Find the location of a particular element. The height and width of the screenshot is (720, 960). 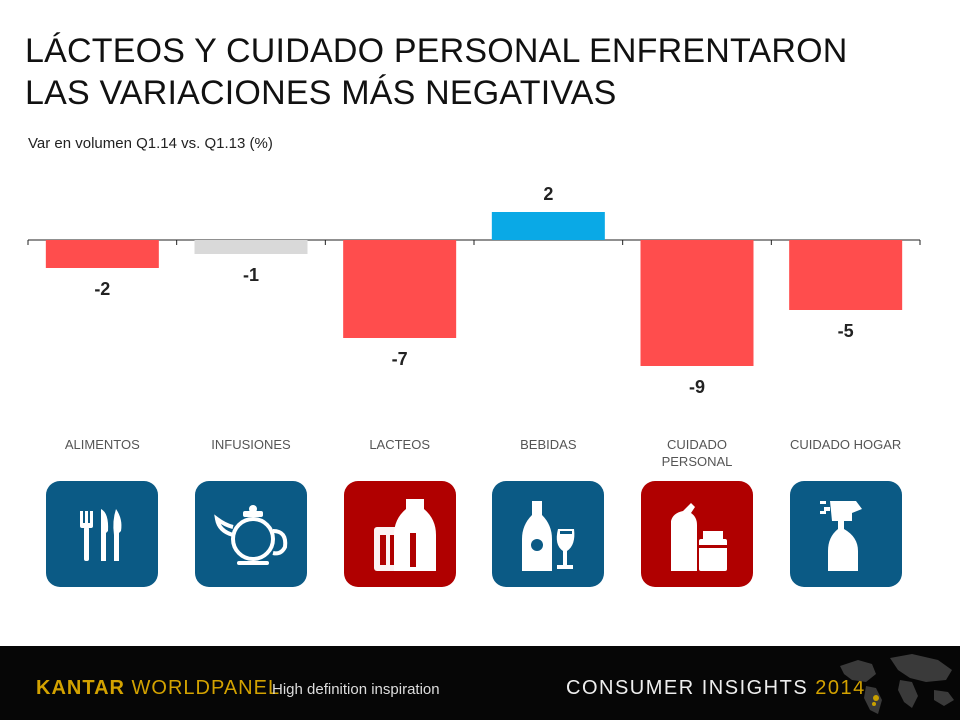

bar-cuidado-personal is located at coordinates (697, 303).